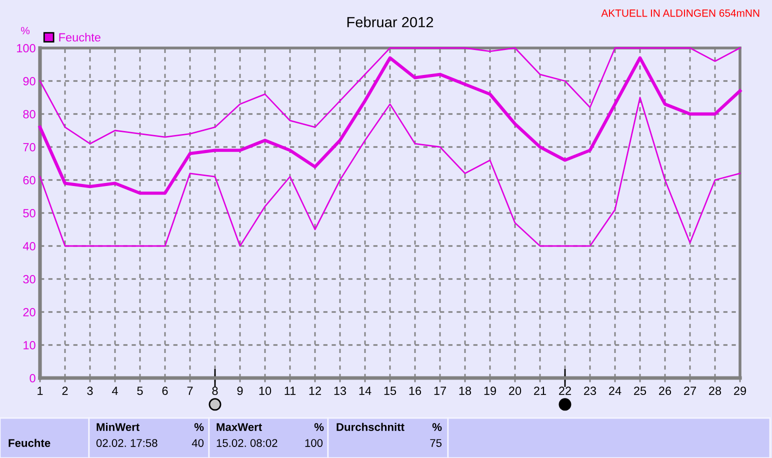 The width and height of the screenshot is (772, 458). Describe the element at coordinates (40, 390) in the screenshot. I see `x-tick-label: 1` at that location.